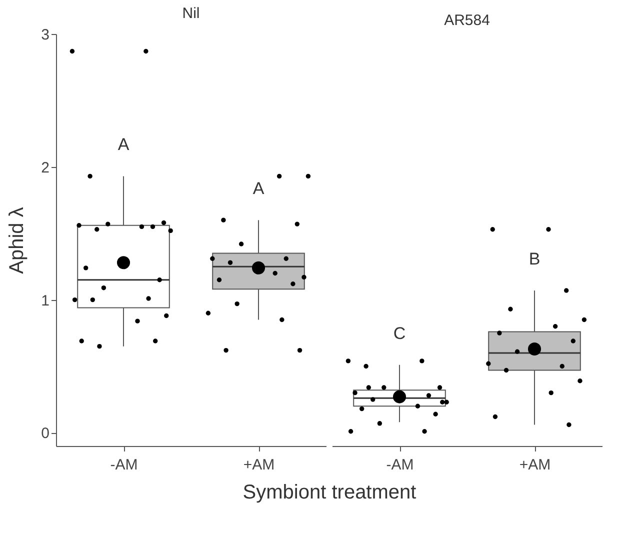 This screenshot has height=536, width=642. I want to click on y-axis-title: Aphid λ, so click(17, 240).